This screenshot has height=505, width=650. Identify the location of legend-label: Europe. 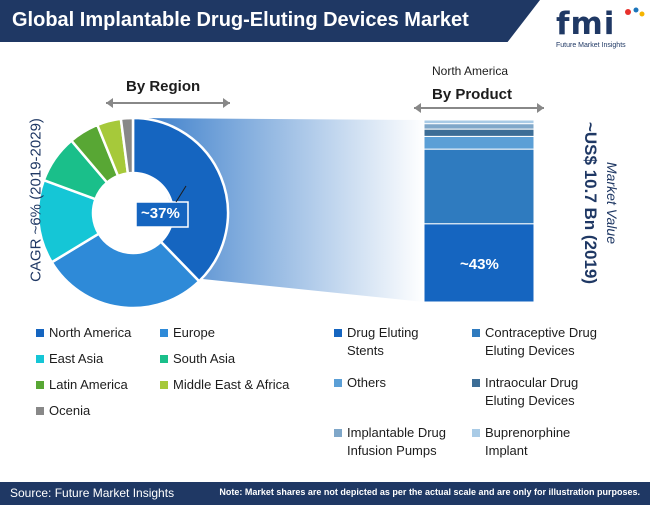
(194, 332).